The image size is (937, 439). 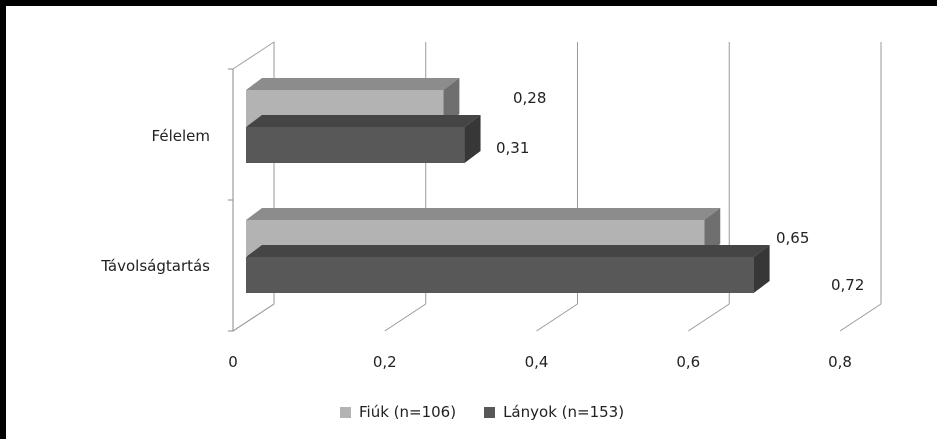 What do you see at coordinates (529, 98) in the screenshot?
I see `data-label: 0,28` at bounding box center [529, 98].